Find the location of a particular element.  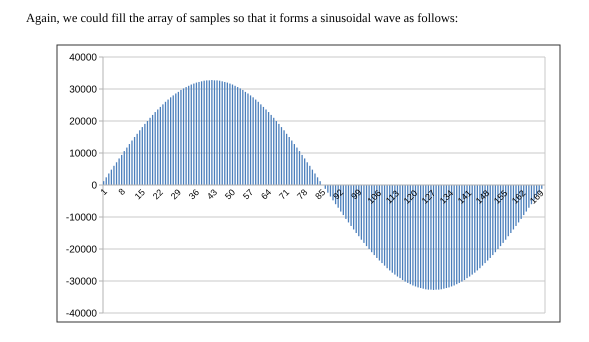

x-tick-label: 85 is located at coordinates (320, 194).